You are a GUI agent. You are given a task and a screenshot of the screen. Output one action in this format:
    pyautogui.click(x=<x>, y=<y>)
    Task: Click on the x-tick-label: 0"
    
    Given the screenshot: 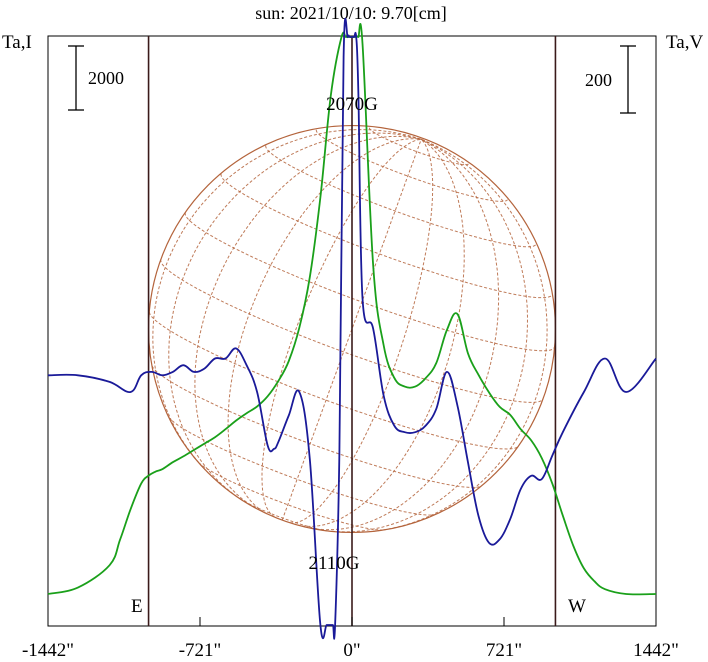 What is the action you would take?
    pyautogui.click(x=351, y=650)
    